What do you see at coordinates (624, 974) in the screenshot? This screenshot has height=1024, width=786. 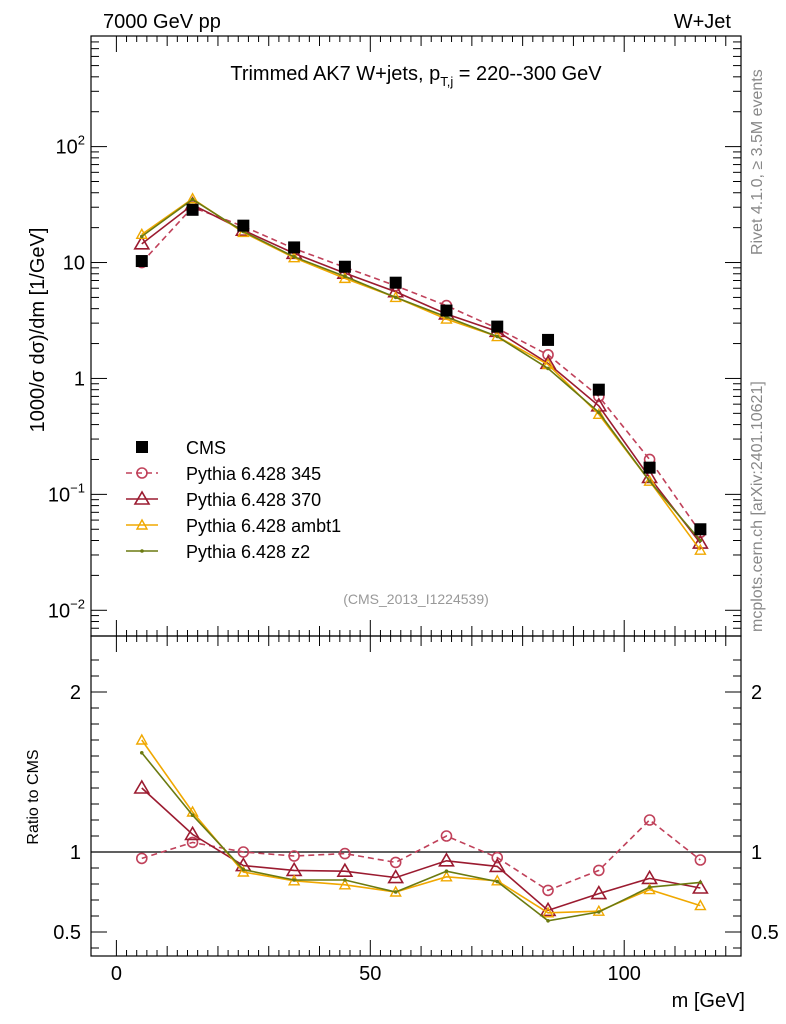 I see `x-tick-label: 100` at bounding box center [624, 974].